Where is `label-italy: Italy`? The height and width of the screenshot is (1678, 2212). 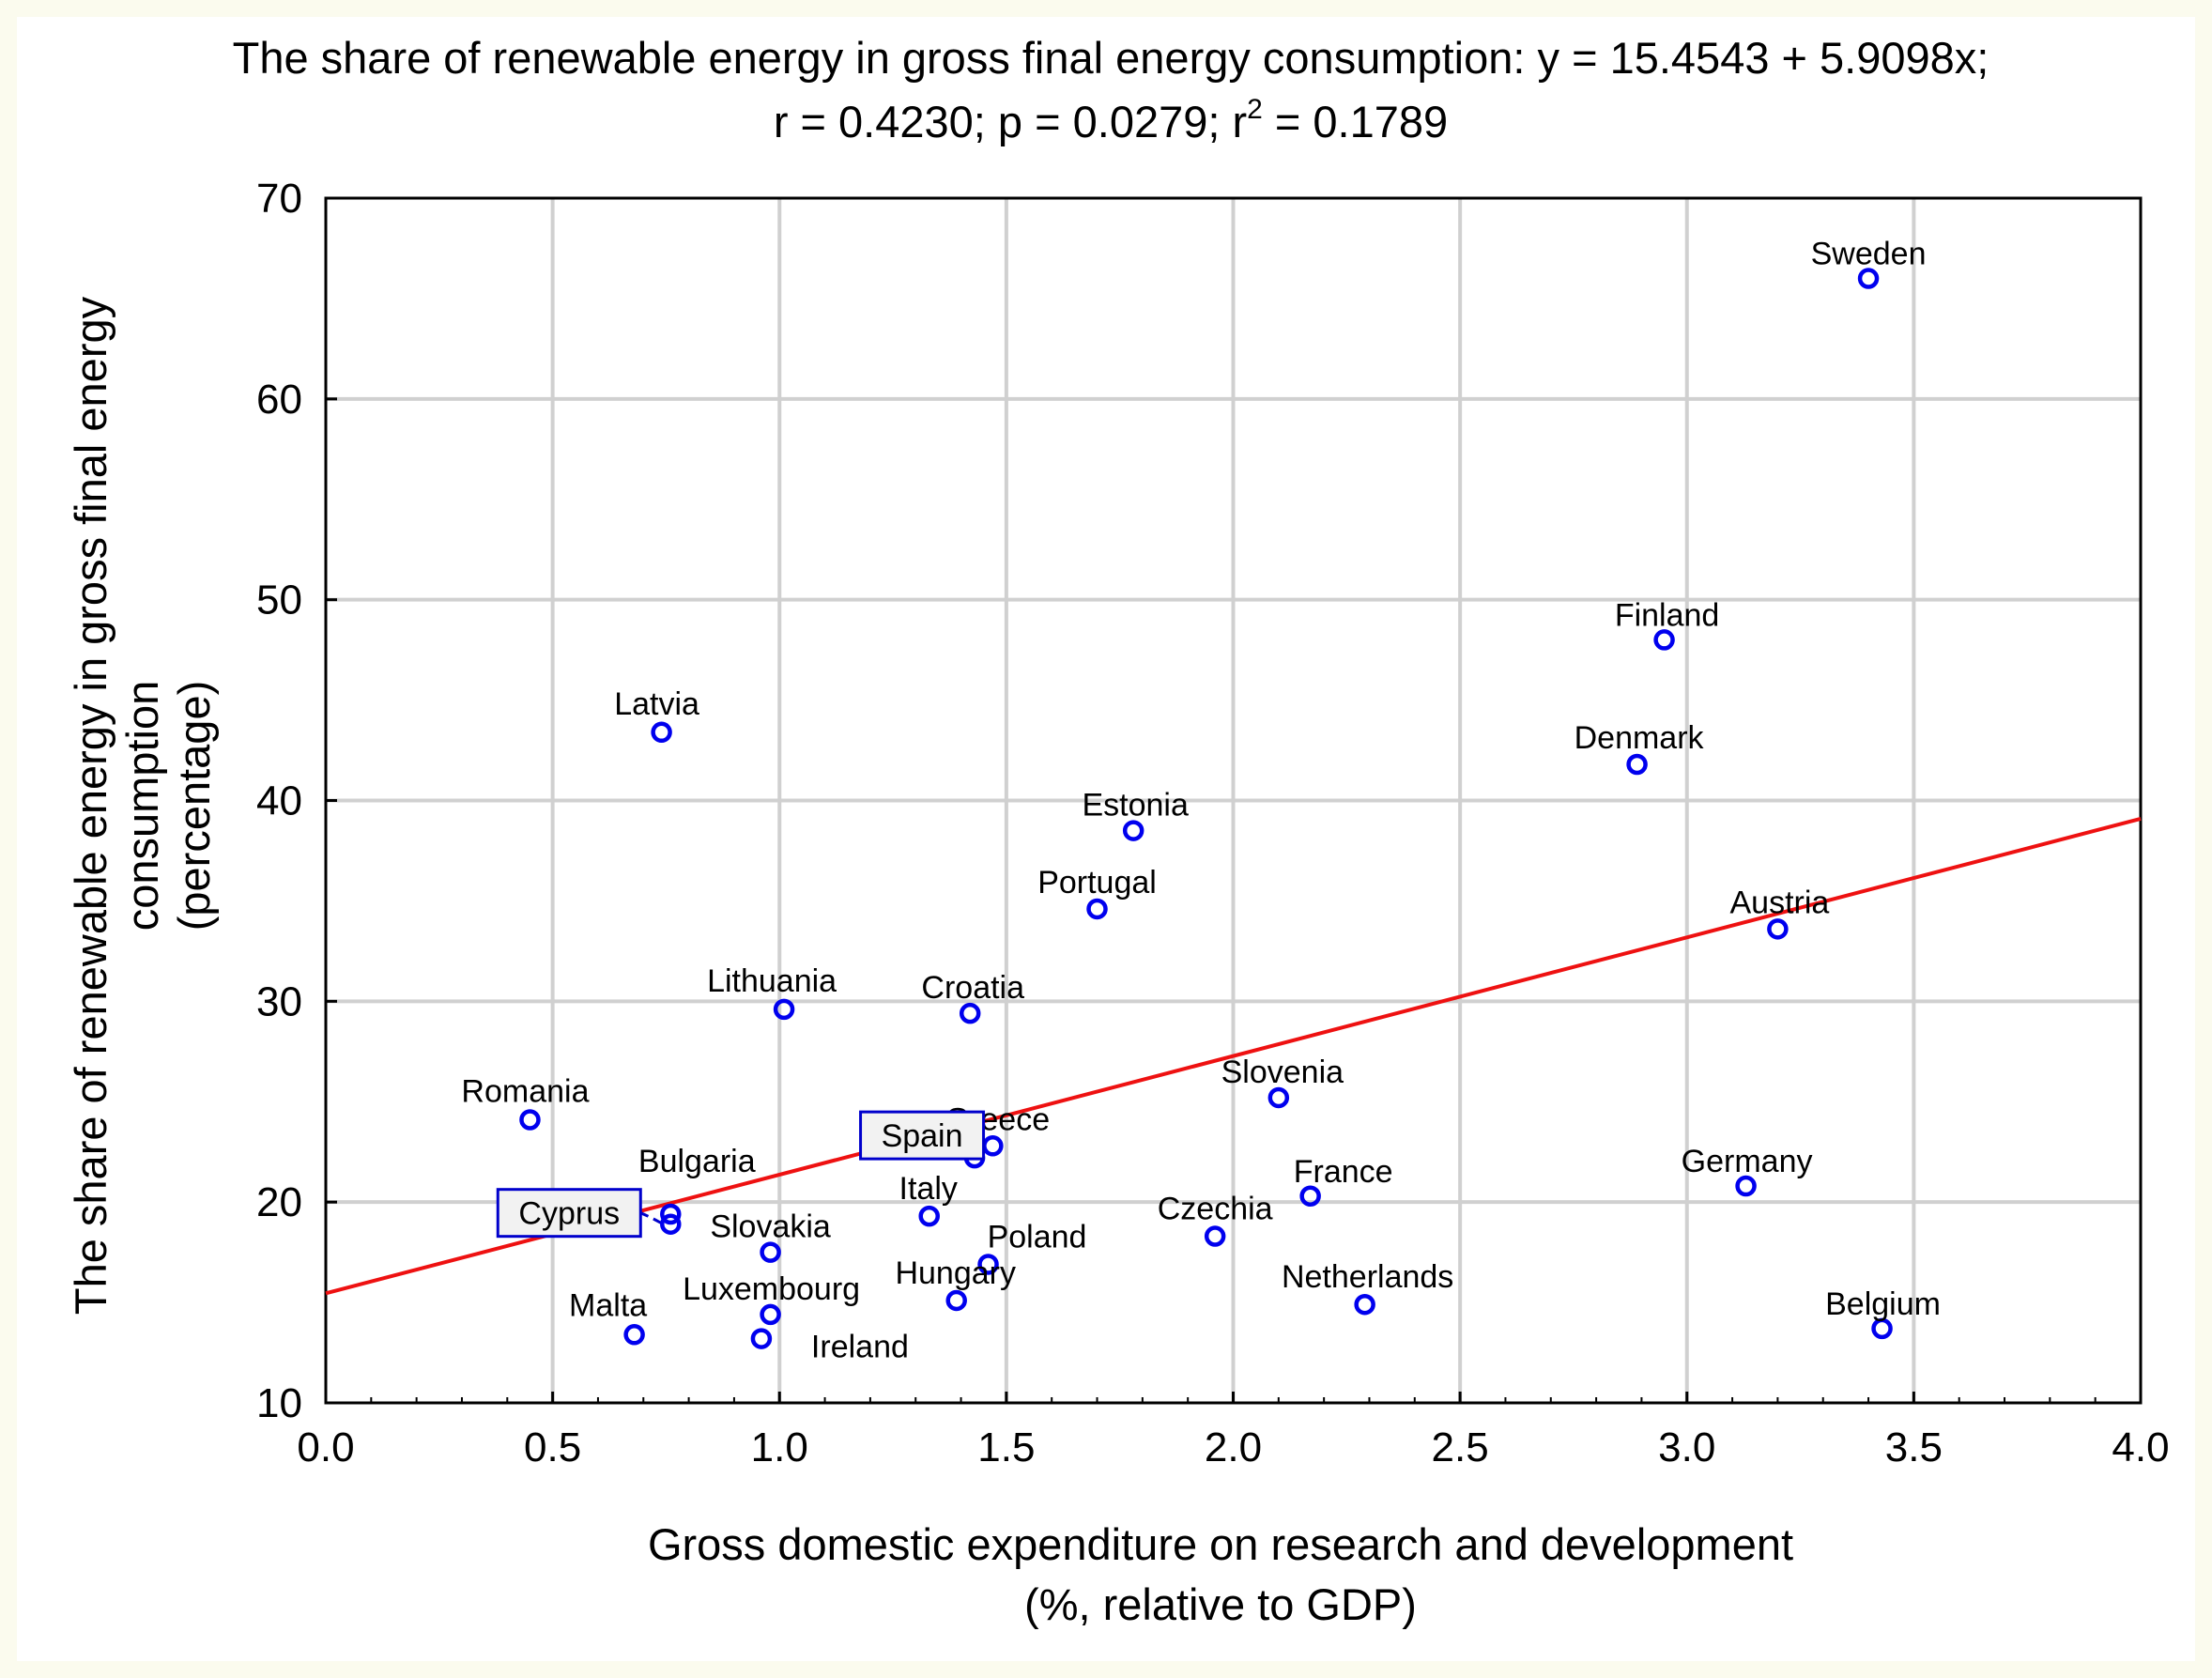
label-italy: Italy is located at coordinates (928, 1189).